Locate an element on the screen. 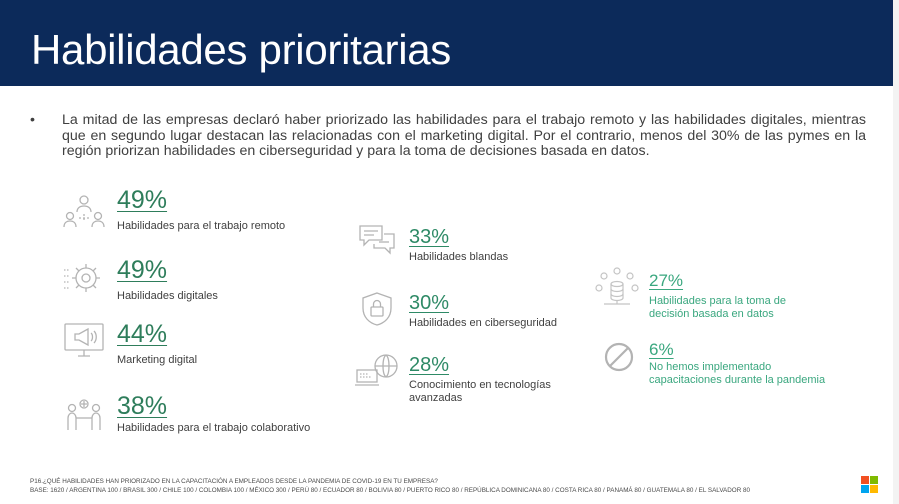  logo-blue-square is located at coordinates (865, 489).